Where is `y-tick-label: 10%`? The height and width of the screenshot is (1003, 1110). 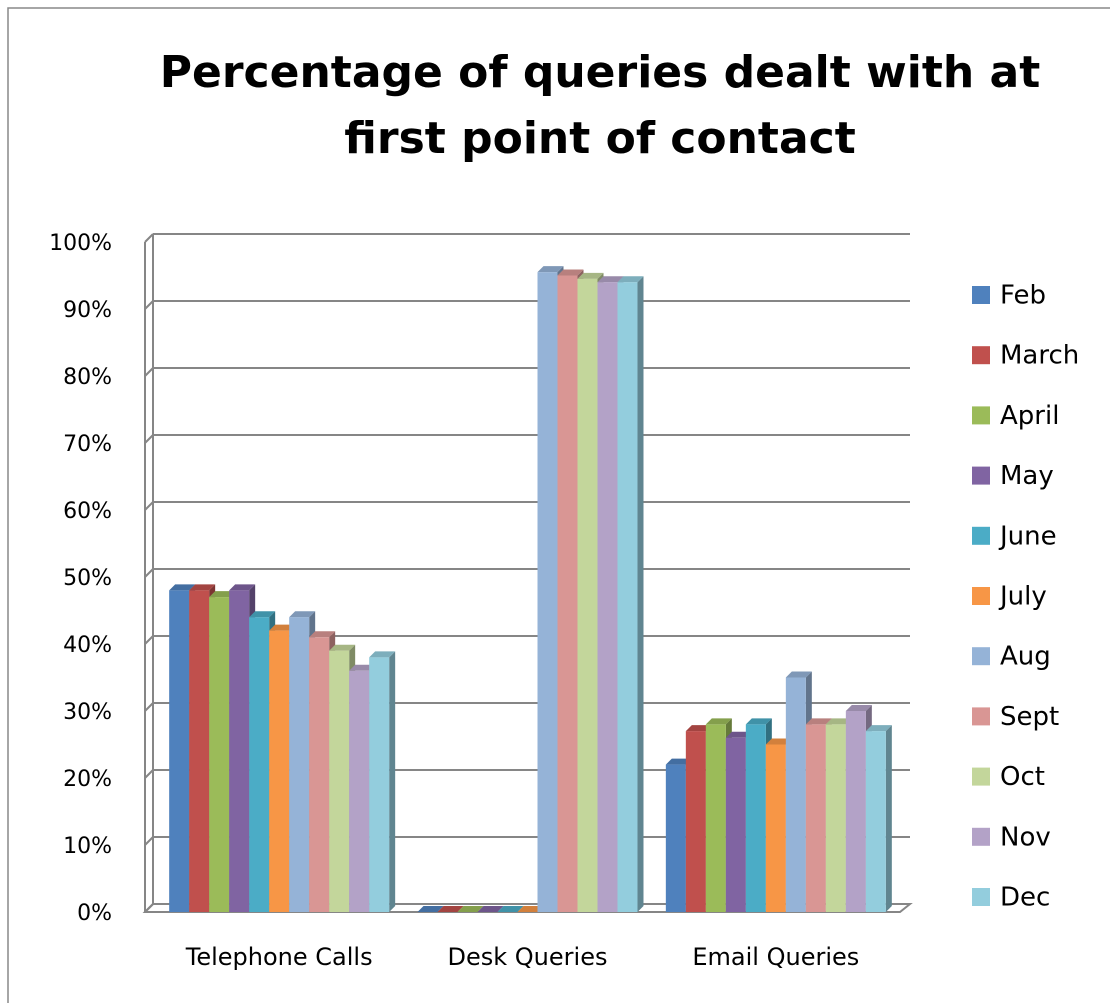 y-tick-label: 10% is located at coordinates (87, 846).